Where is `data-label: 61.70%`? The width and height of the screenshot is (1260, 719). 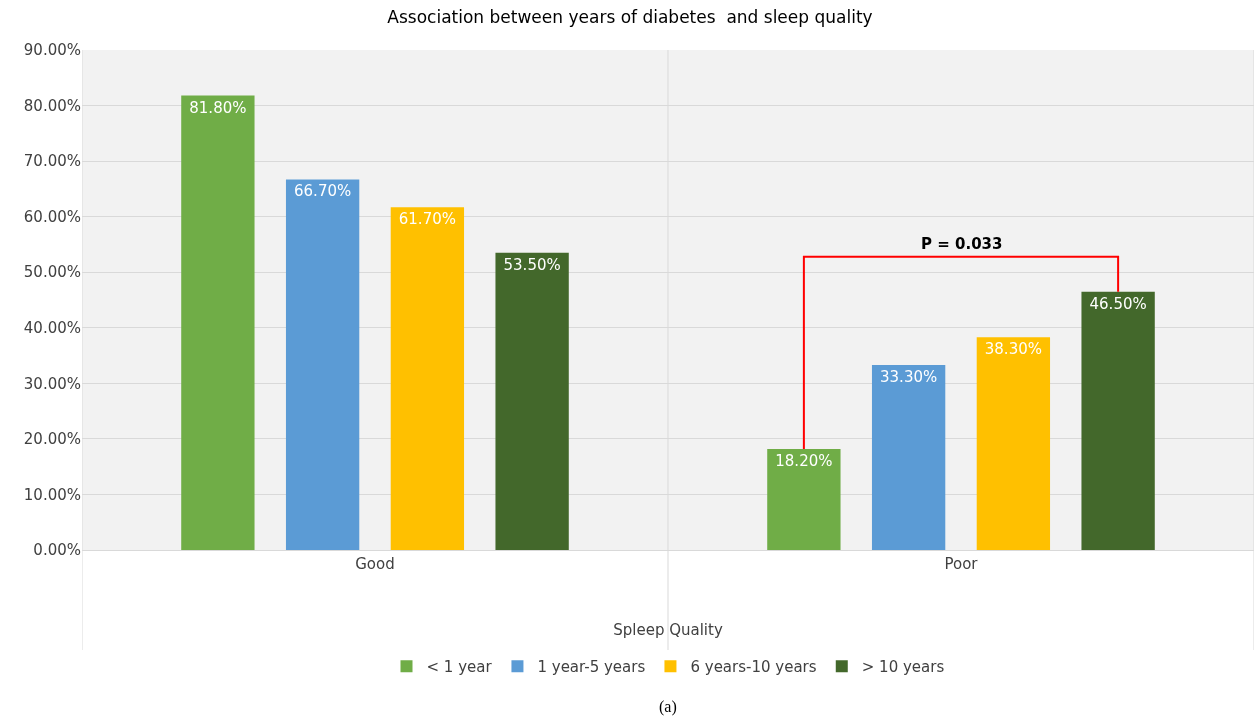 data-label: 61.70% is located at coordinates (427, 219).